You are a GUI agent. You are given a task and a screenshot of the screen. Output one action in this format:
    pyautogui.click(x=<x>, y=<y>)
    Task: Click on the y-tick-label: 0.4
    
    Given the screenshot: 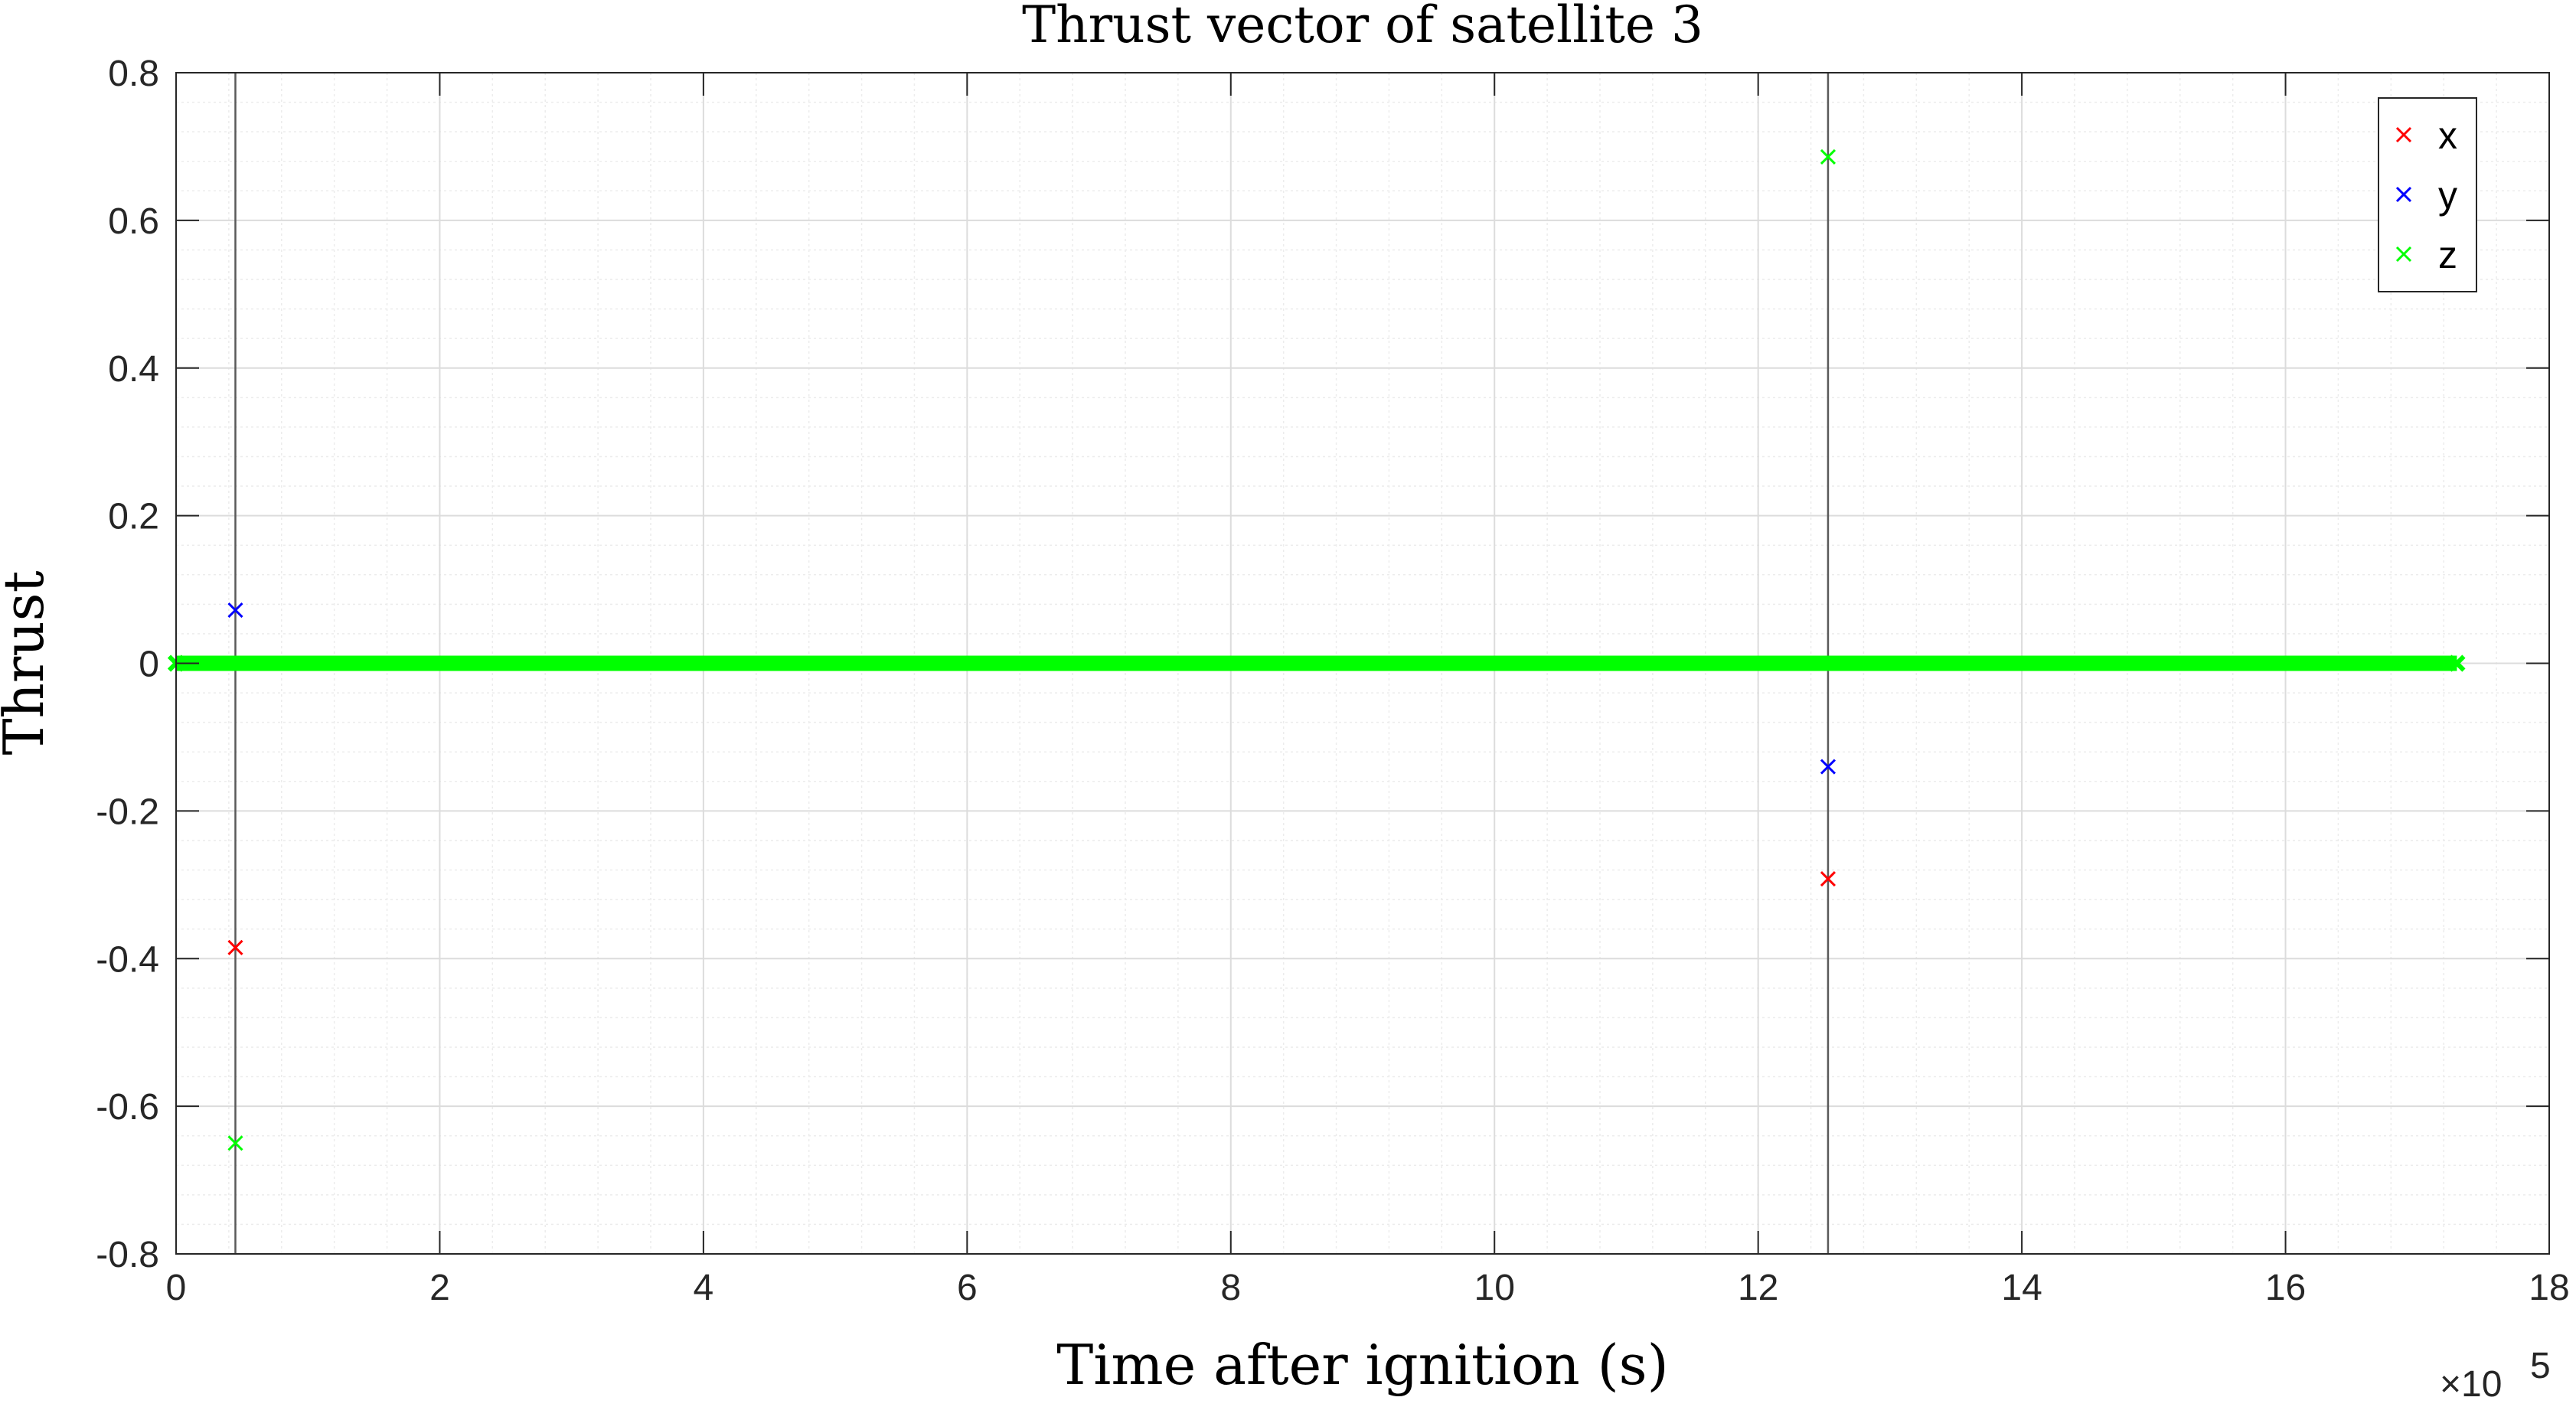 What is the action you would take?
    pyautogui.click(x=133, y=369)
    